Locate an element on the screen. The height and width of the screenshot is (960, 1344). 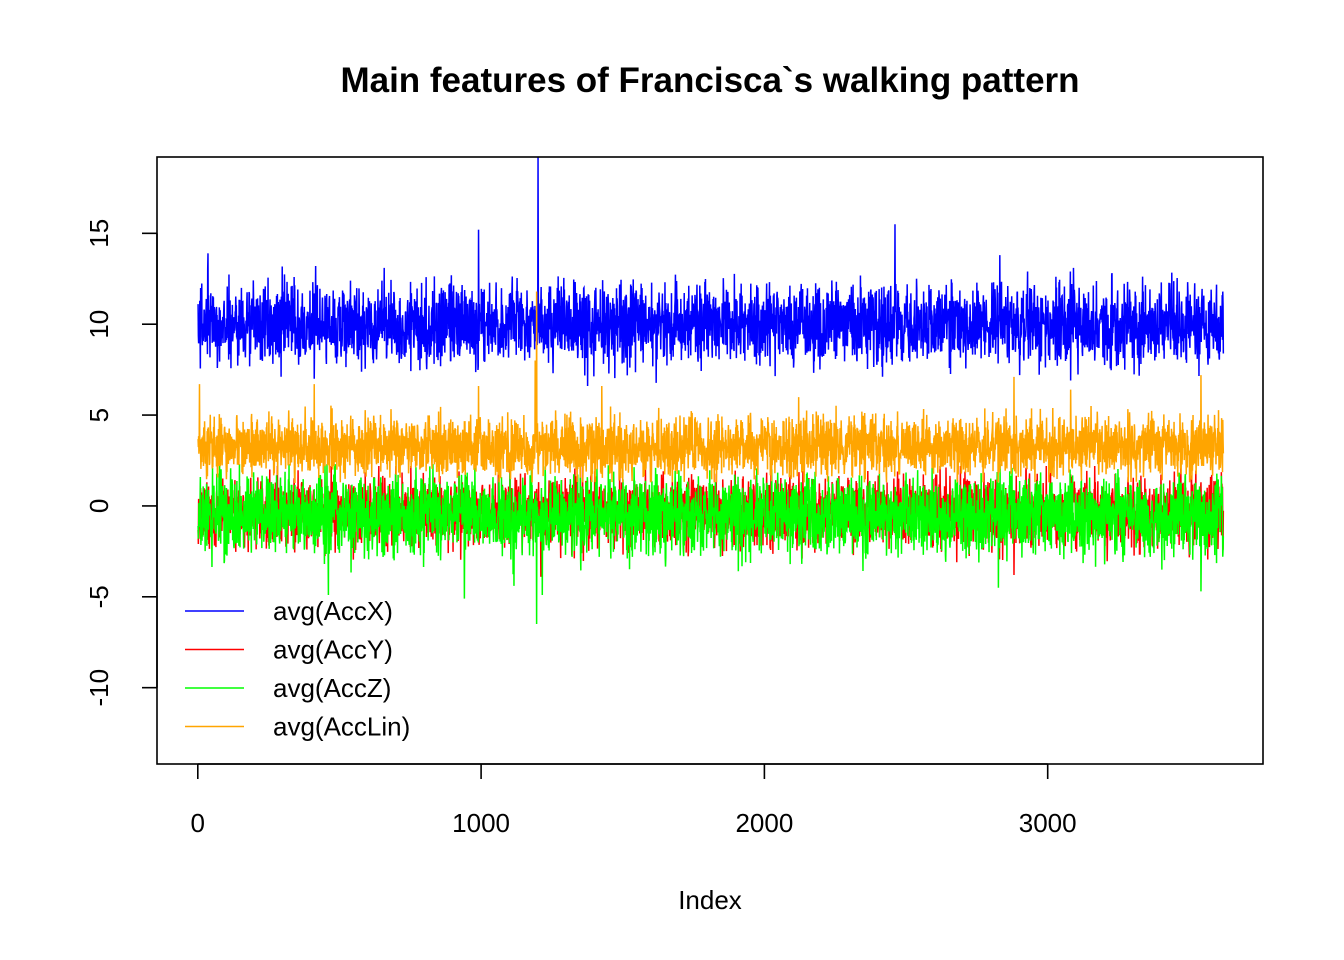
x-tick-label: 3000 is located at coordinates (1048, 823).